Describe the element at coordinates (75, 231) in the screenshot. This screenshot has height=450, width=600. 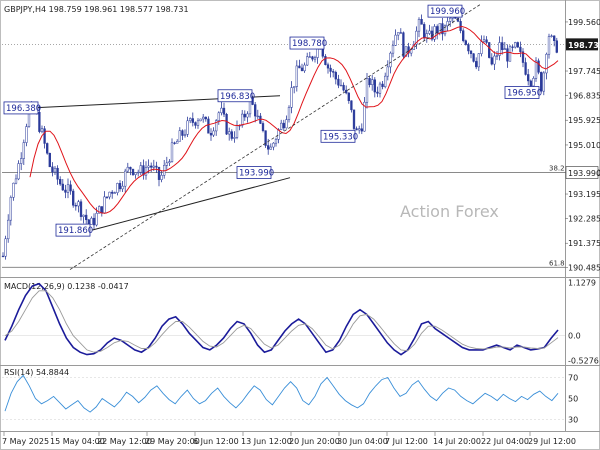
I see `price-label: 191.860` at that location.